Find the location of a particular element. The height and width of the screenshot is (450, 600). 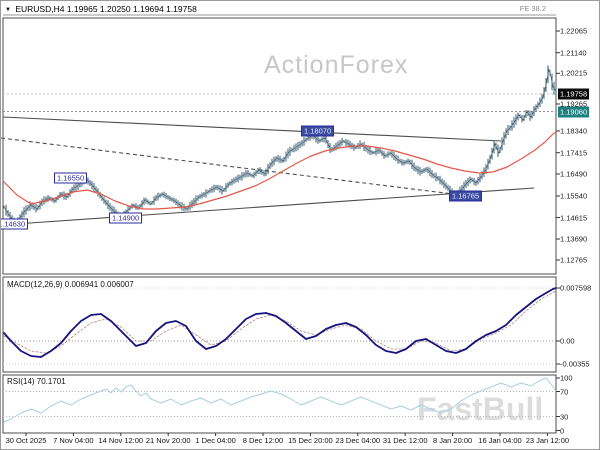

price-axis-label: 1.12765 is located at coordinates (574, 260).